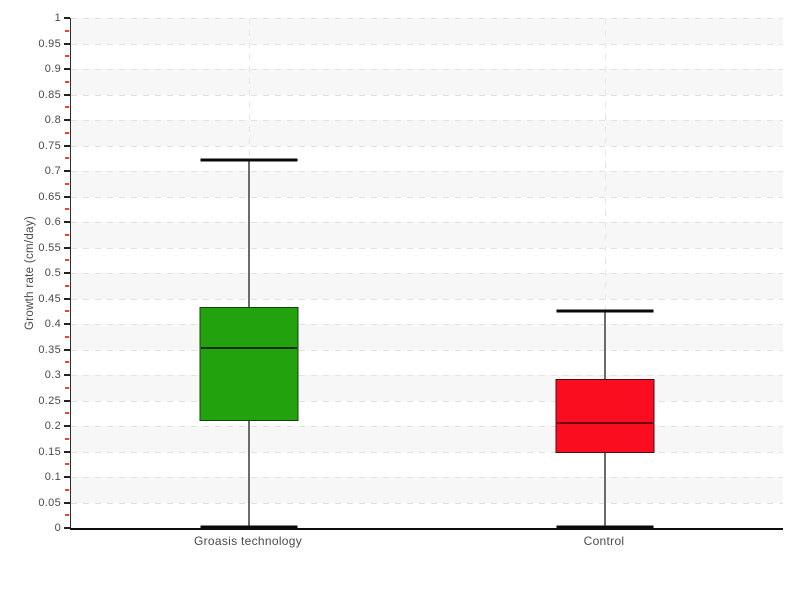 Image resolution: width=800 pixels, height=600 pixels. I want to click on y-tick-label: 0.8, so click(52, 120).